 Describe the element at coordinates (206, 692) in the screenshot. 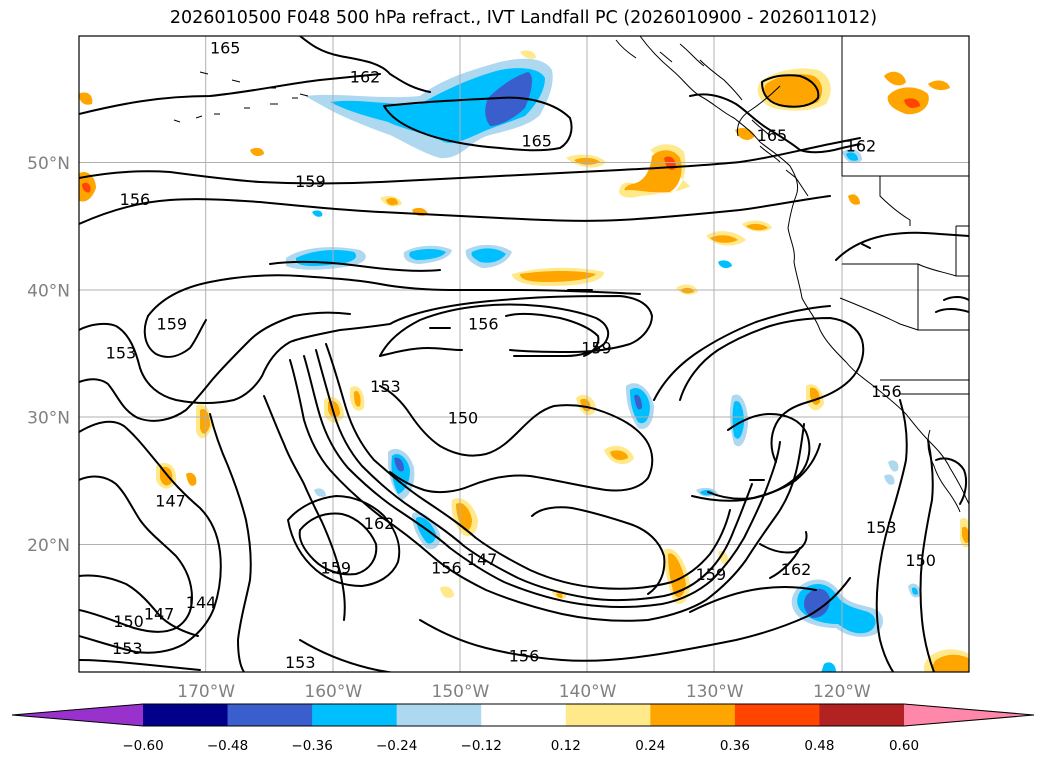

I see `lon-tick-label: 170°W` at that location.